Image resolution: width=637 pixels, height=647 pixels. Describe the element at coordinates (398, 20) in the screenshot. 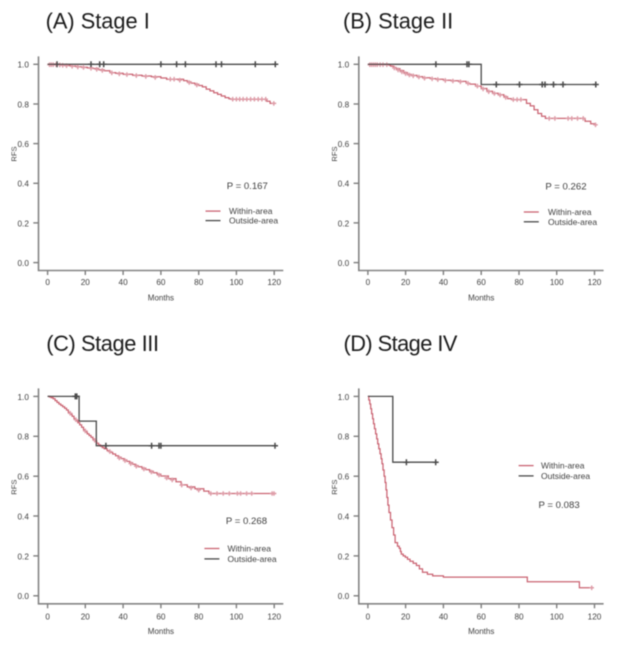

I see `svg-text: (B) Stage II` at that location.